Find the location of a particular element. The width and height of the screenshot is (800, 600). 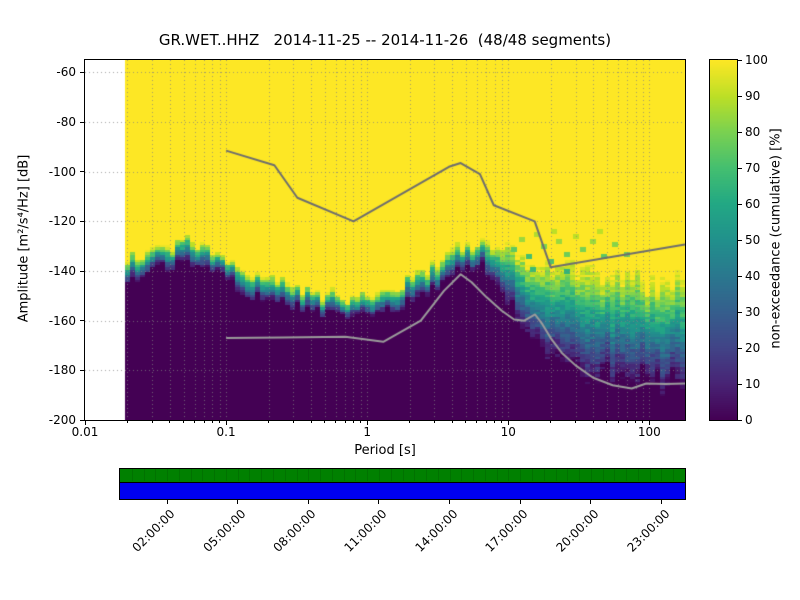

y-tick-label: -200 is located at coordinates (62, 420).